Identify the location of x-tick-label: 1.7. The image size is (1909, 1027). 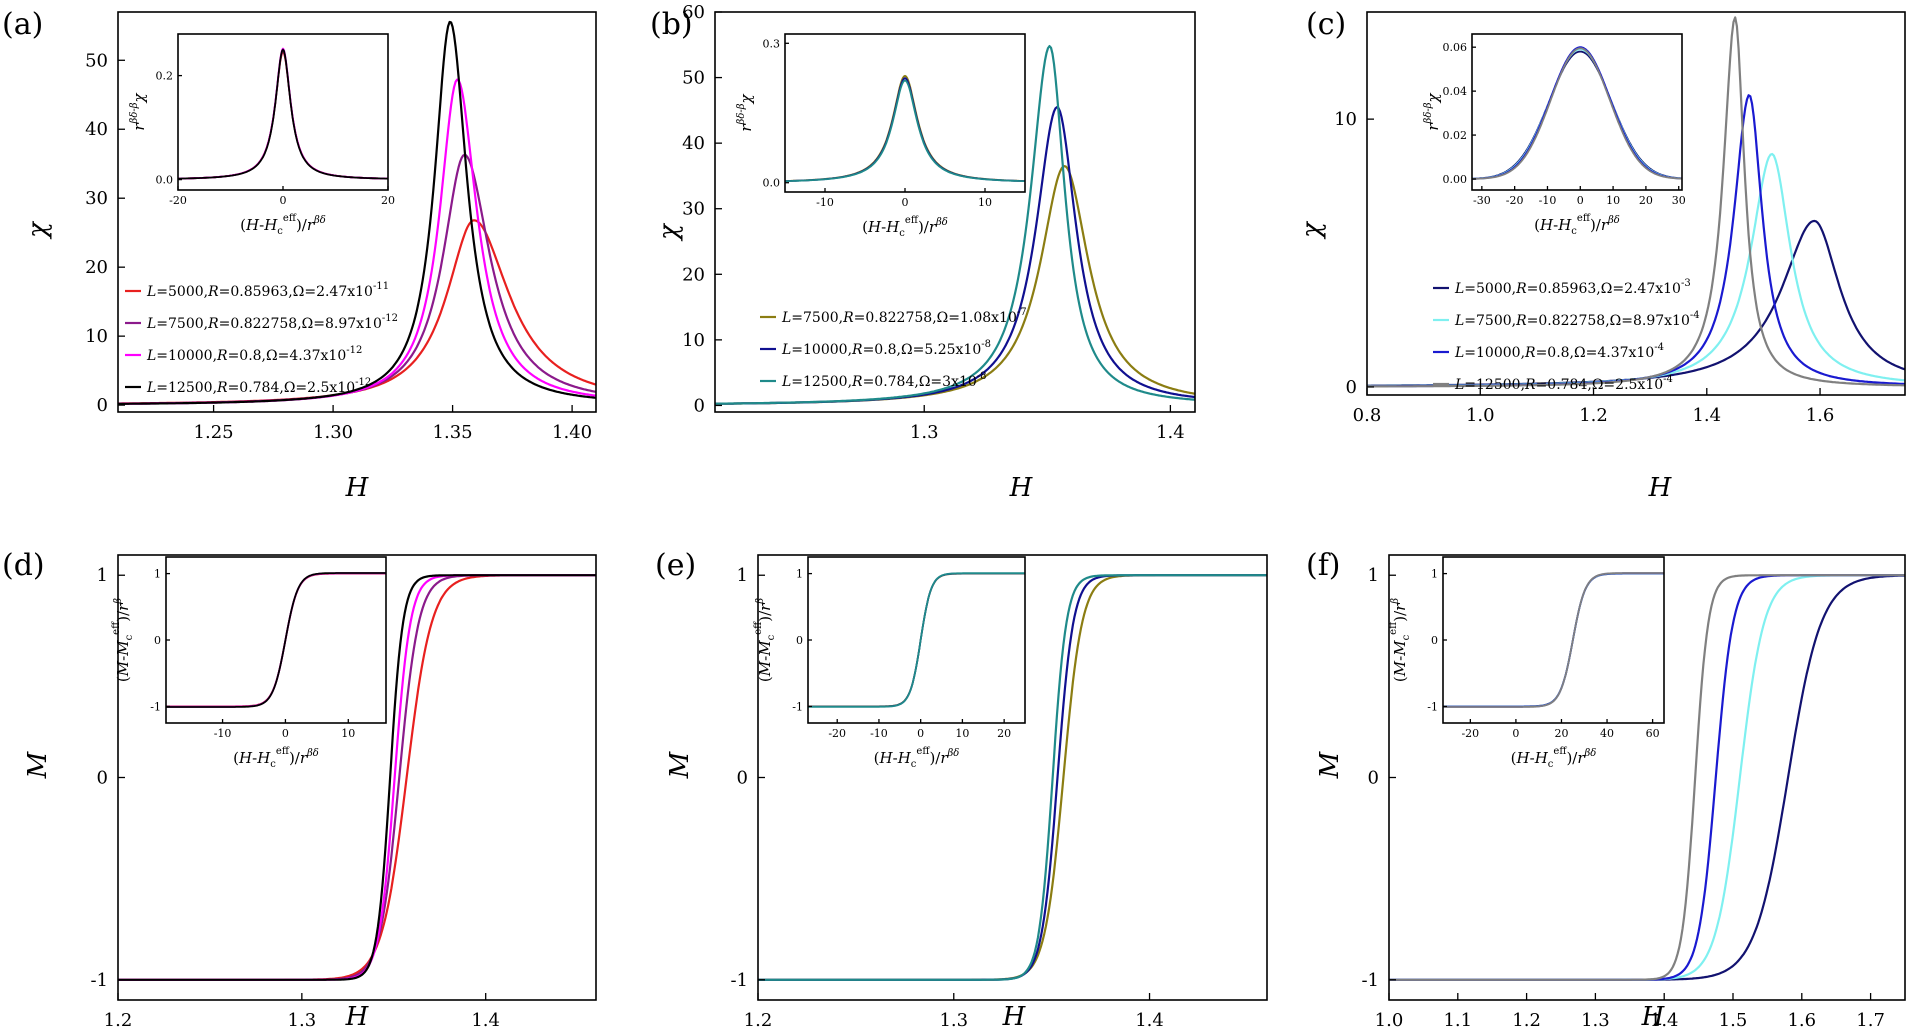
(1870, 1018).